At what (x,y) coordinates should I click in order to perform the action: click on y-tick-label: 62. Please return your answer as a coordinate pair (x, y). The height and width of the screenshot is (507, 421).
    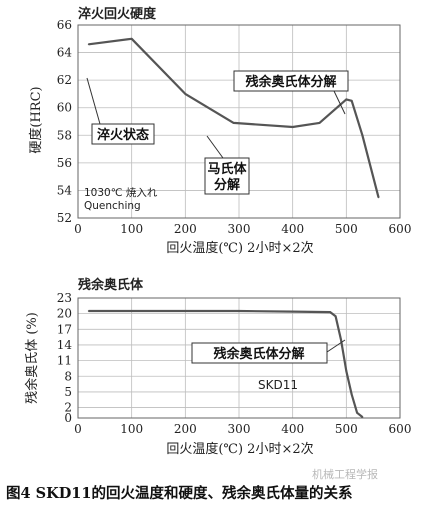
    Looking at the image, I should click on (64, 80).